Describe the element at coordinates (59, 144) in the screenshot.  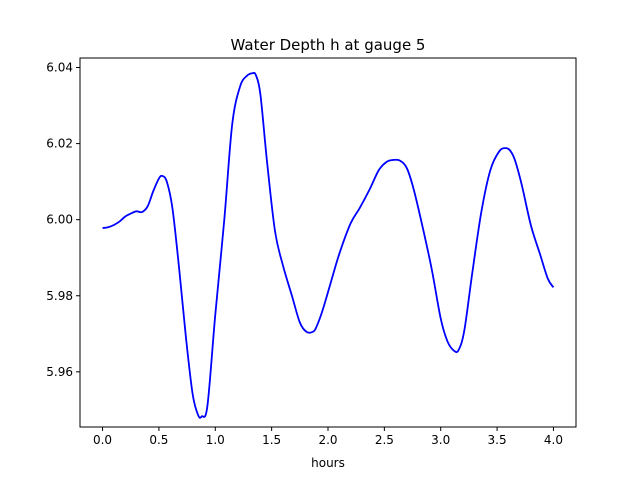
I see `y-tick-label: 6.02` at that location.